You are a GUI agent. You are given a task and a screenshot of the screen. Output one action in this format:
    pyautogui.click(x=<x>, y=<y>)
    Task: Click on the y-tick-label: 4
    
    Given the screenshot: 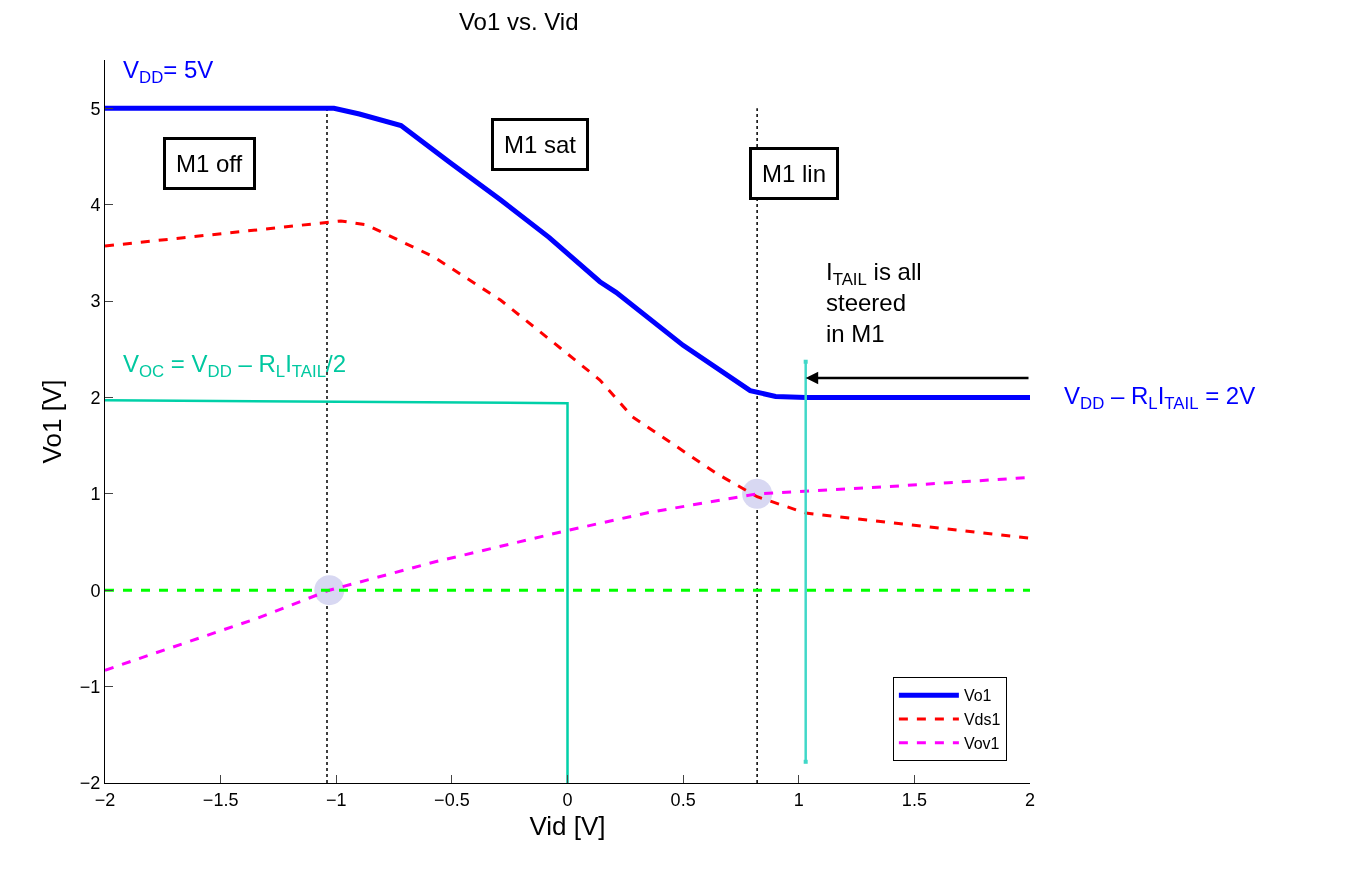 What is the action you would take?
    pyautogui.click(x=95, y=204)
    